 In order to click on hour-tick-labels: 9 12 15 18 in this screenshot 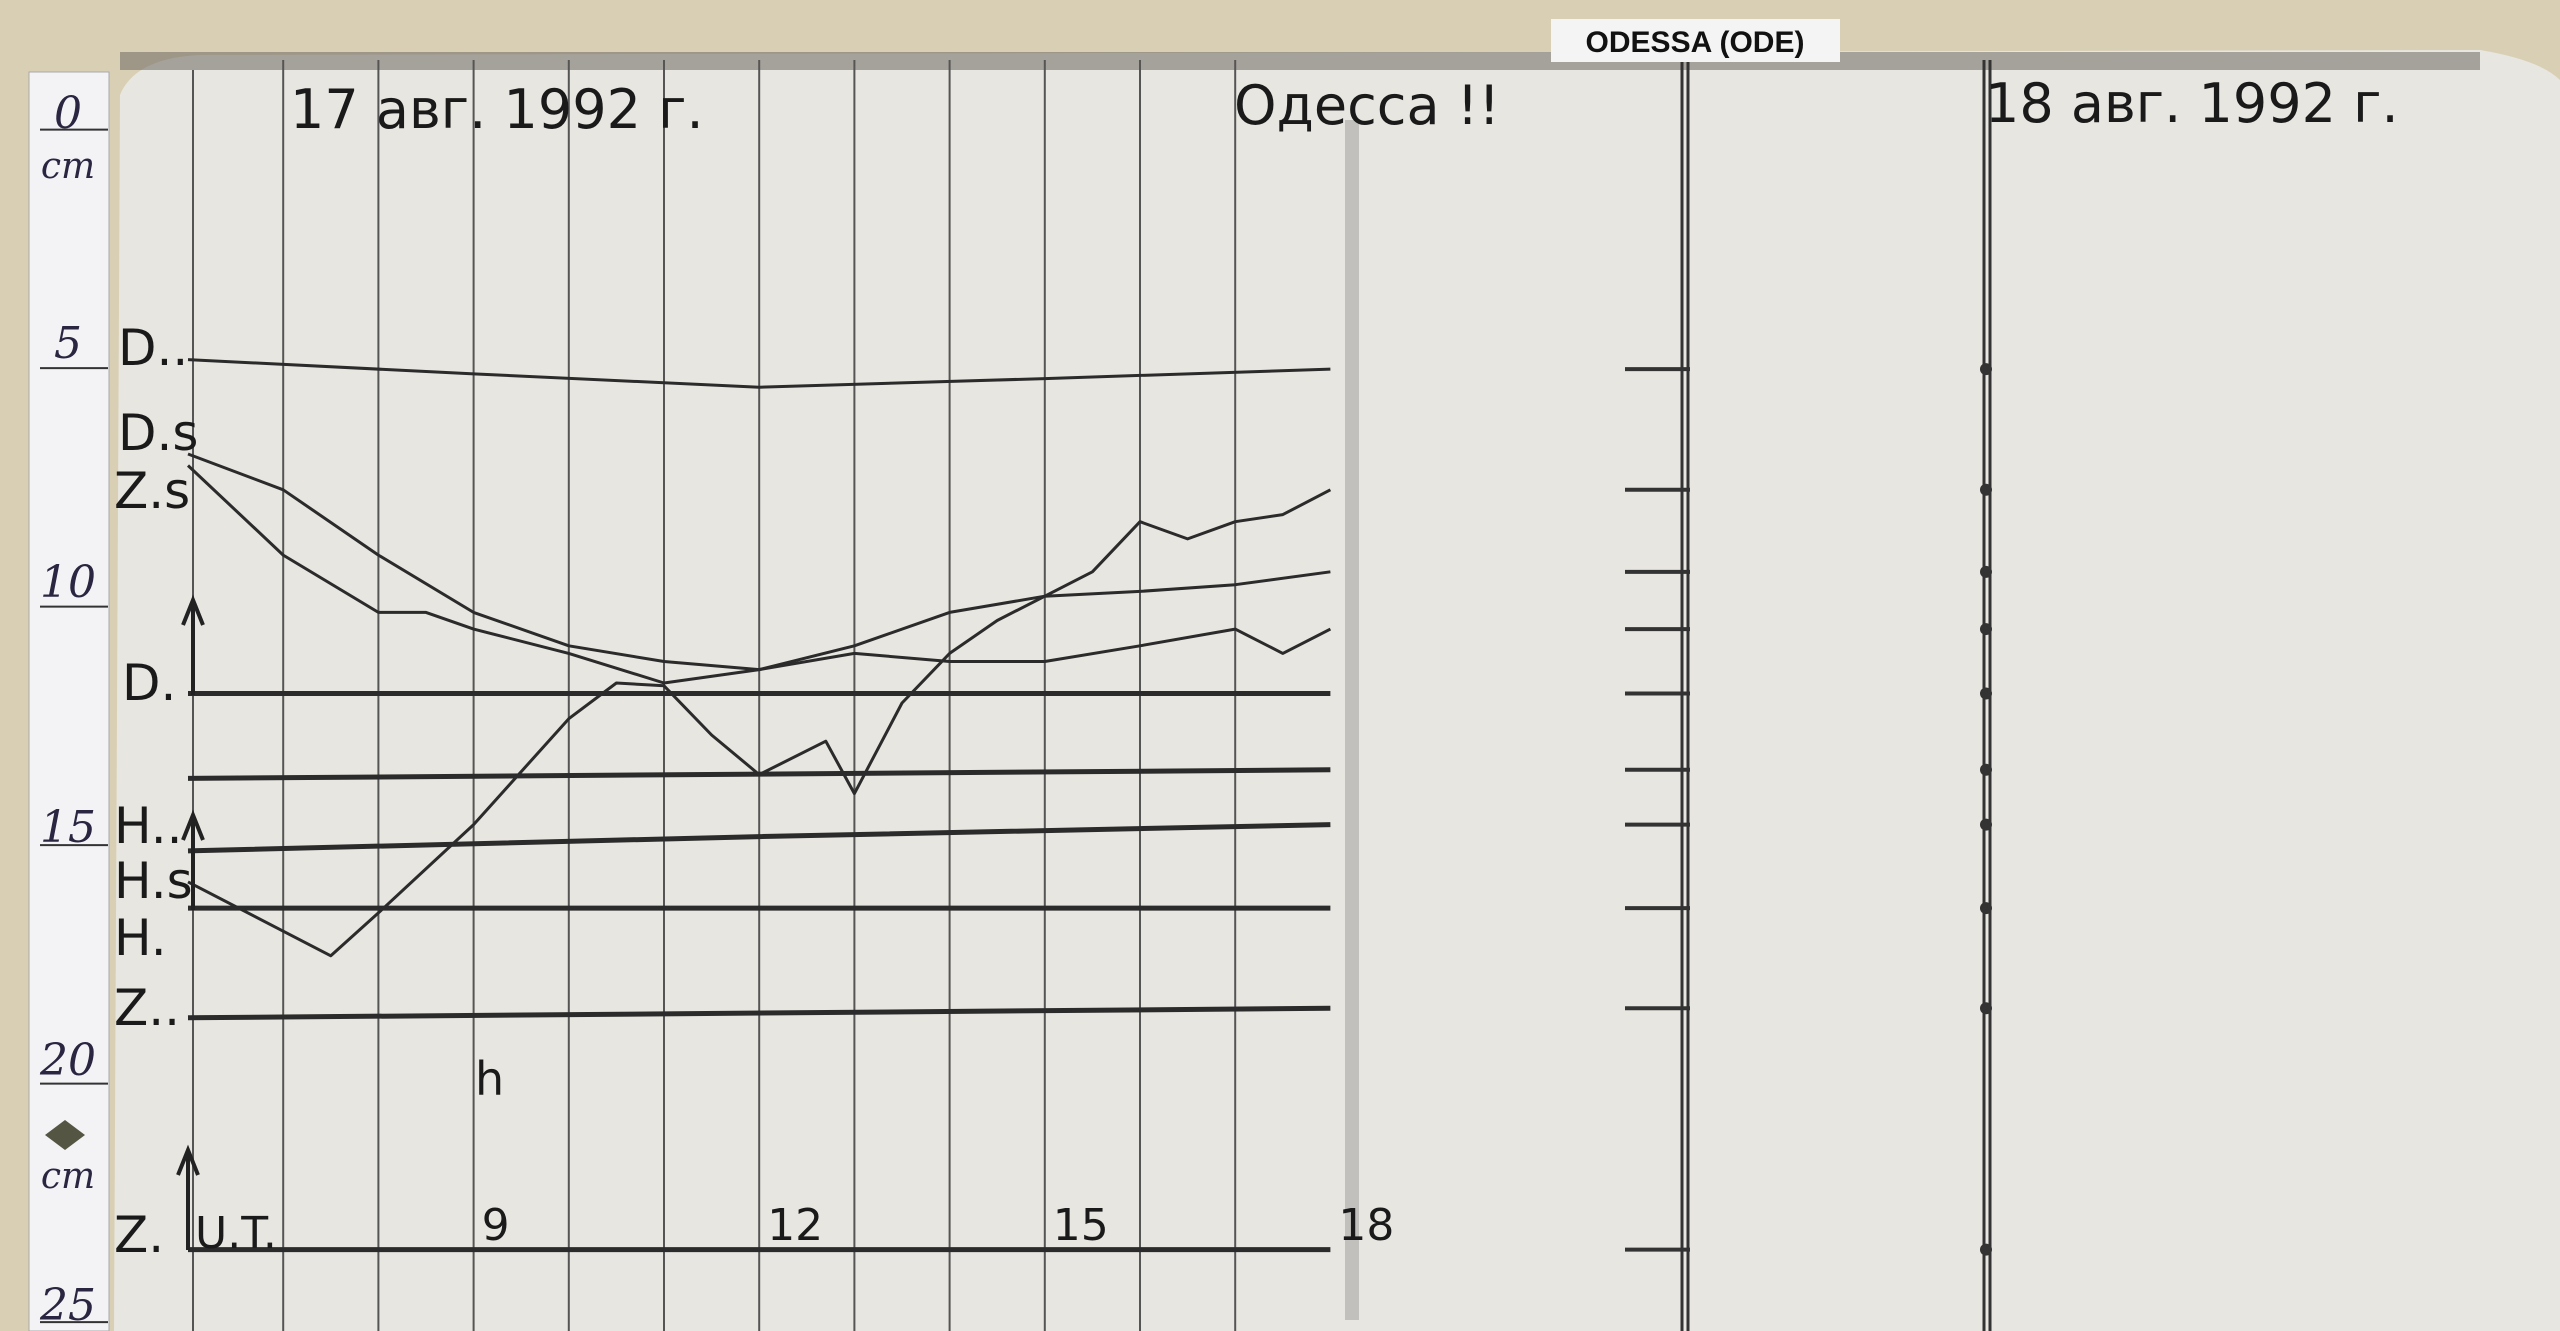, I will do `click(938, 1225)`.